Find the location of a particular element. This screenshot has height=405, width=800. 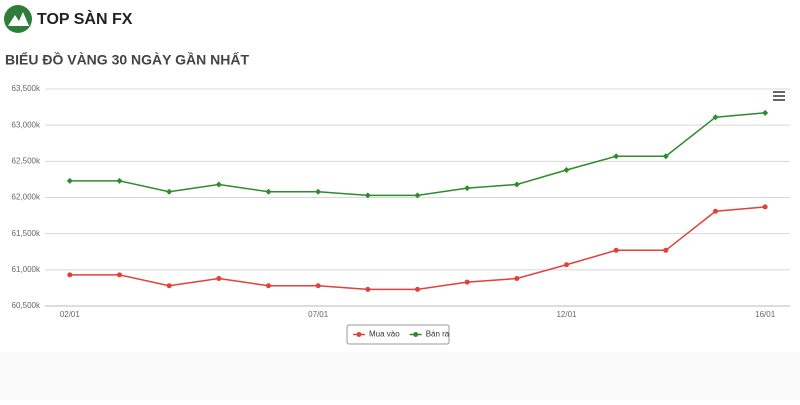

chart-title: BIỂU ĐỒ VÀNG 30 NGÀY GẦN NHẤT is located at coordinates (127, 59).